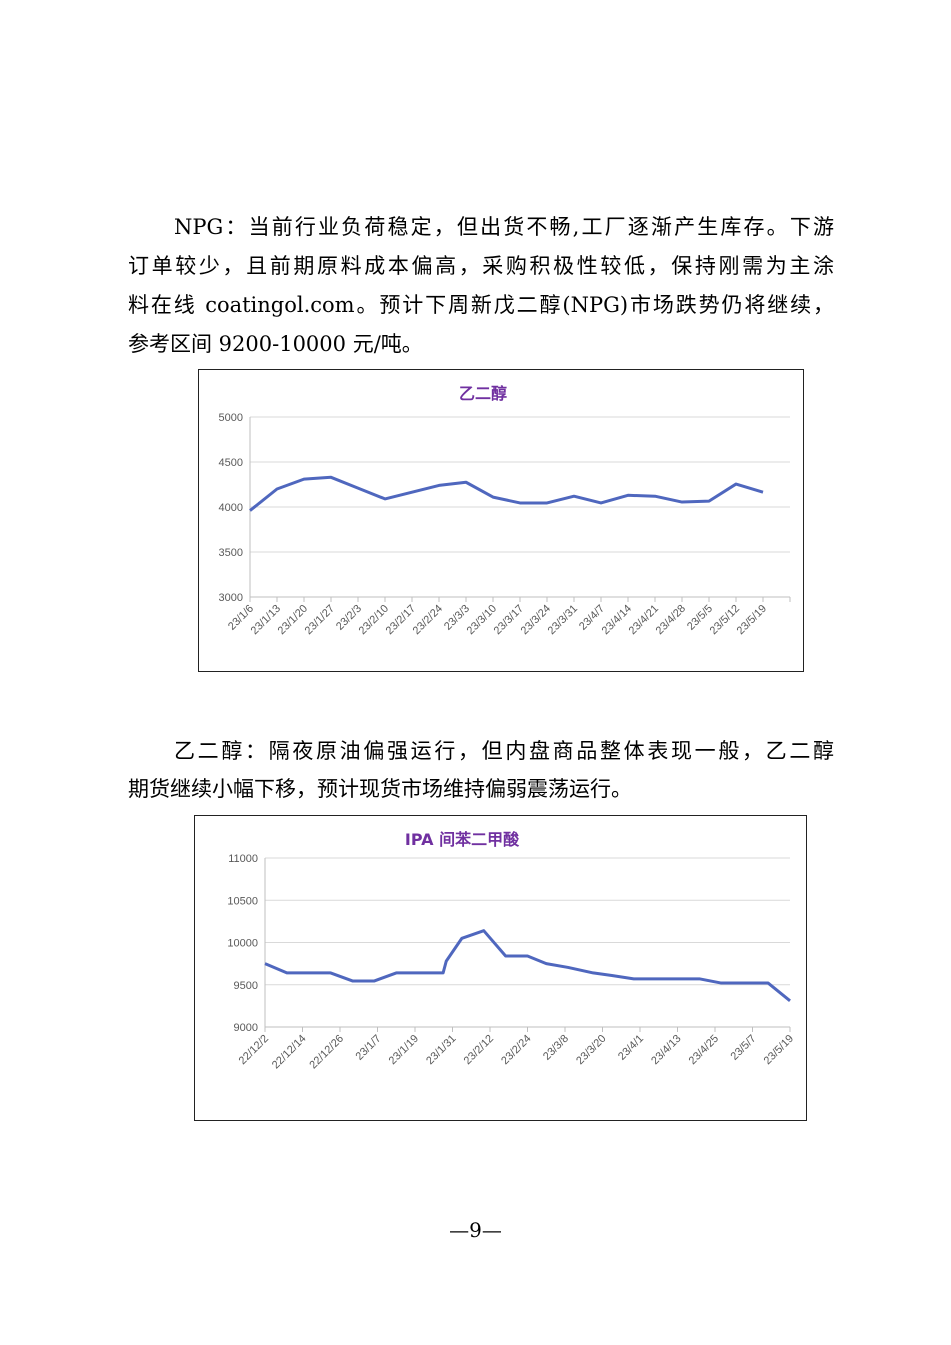 Image resolution: width=951 pixels, height=1345 pixels. Describe the element at coordinates (483, 393) in the screenshot. I see `chart-title: 乙二醇` at that location.